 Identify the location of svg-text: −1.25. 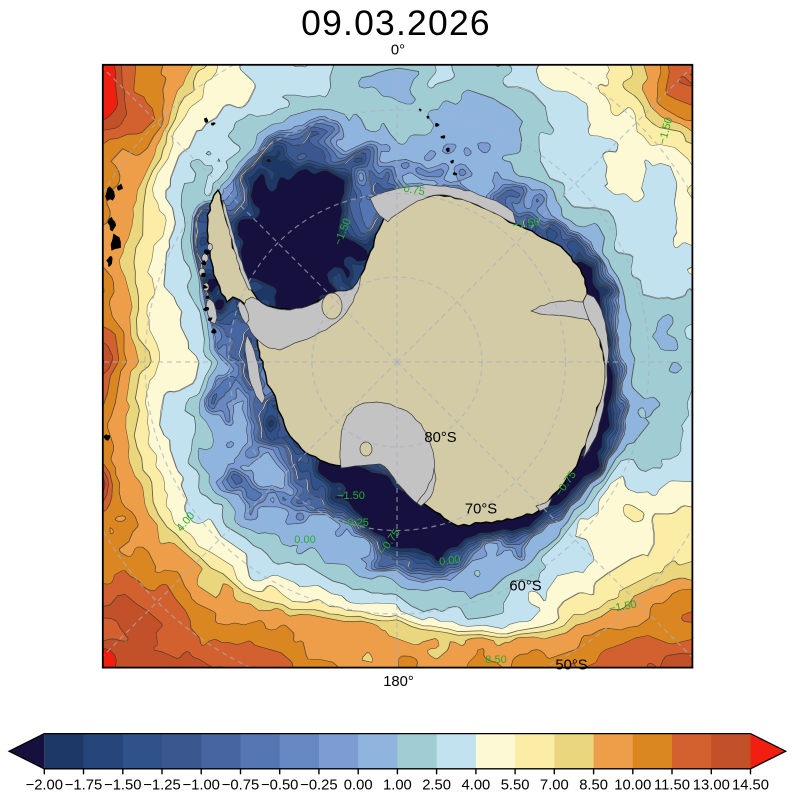
(161, 786).